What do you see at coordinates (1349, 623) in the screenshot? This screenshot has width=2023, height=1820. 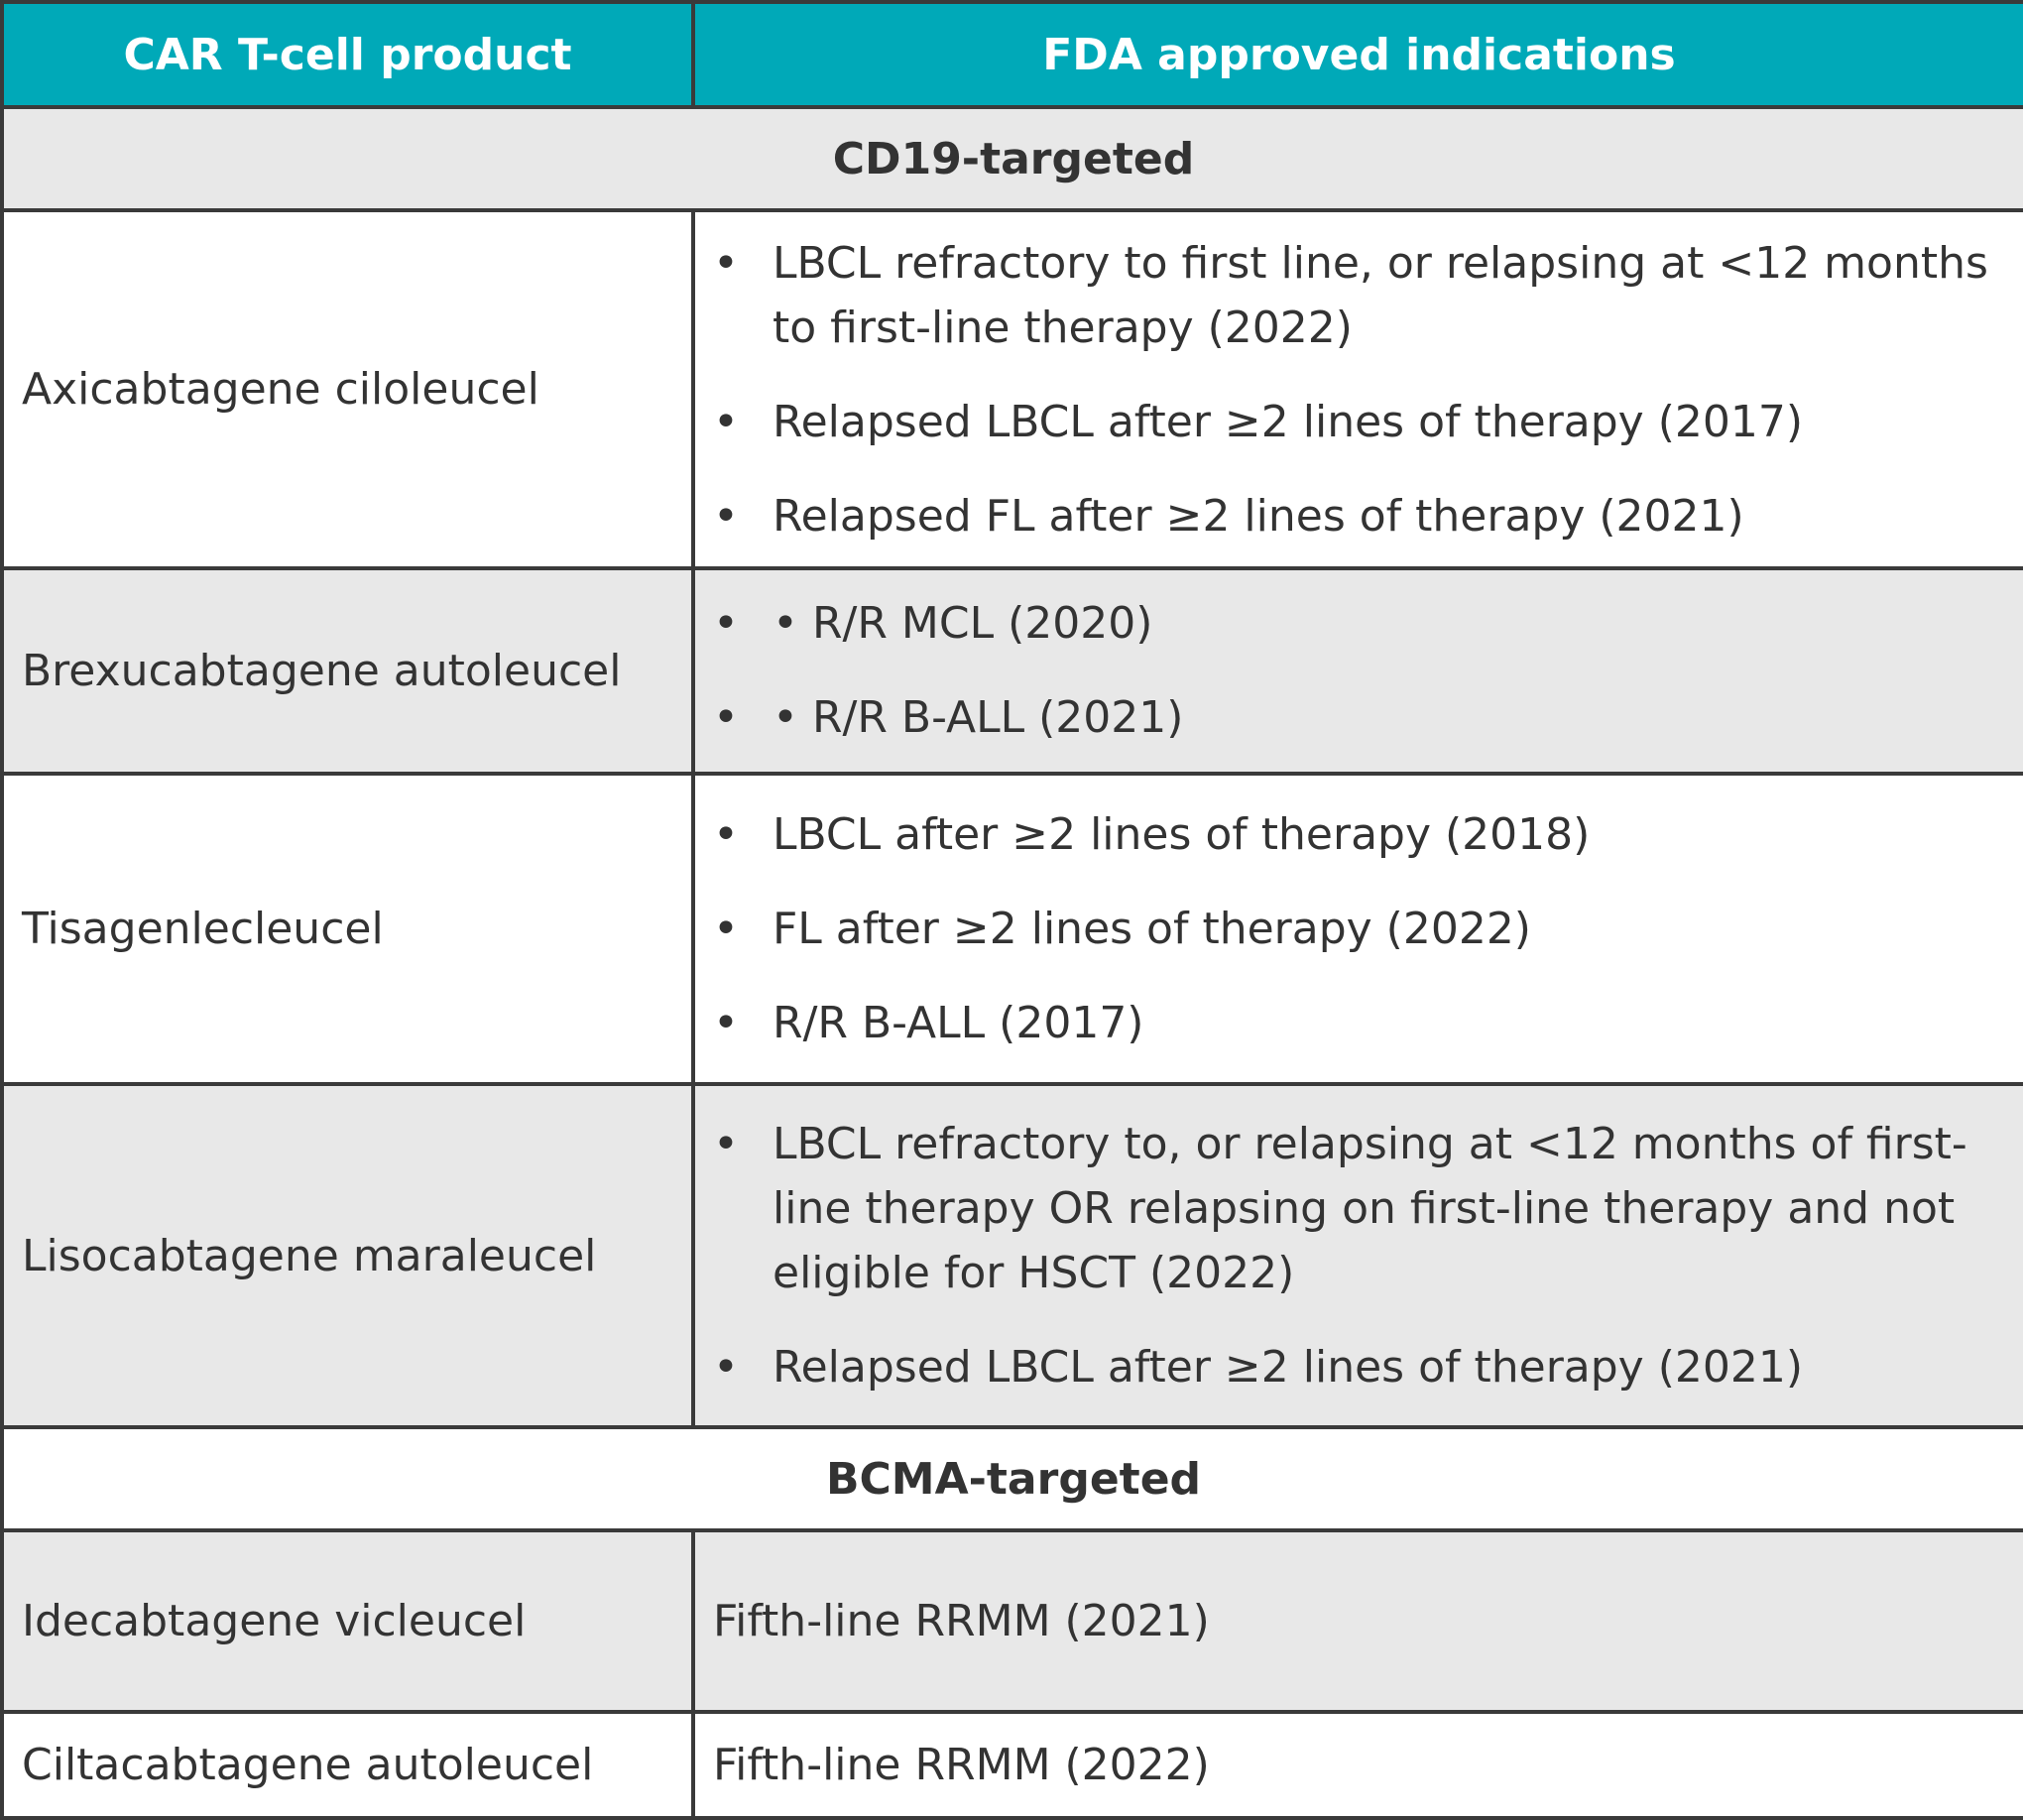 I see `indication-item: • R/R MCL (2020)` at bounding box center [1349, 623].